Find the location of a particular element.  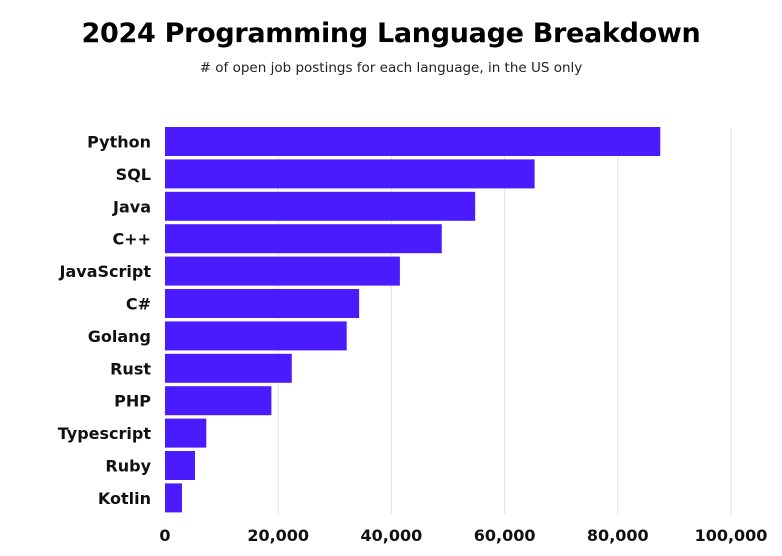

category-label-ruby: Ruby is located at coordinates (128, 466).